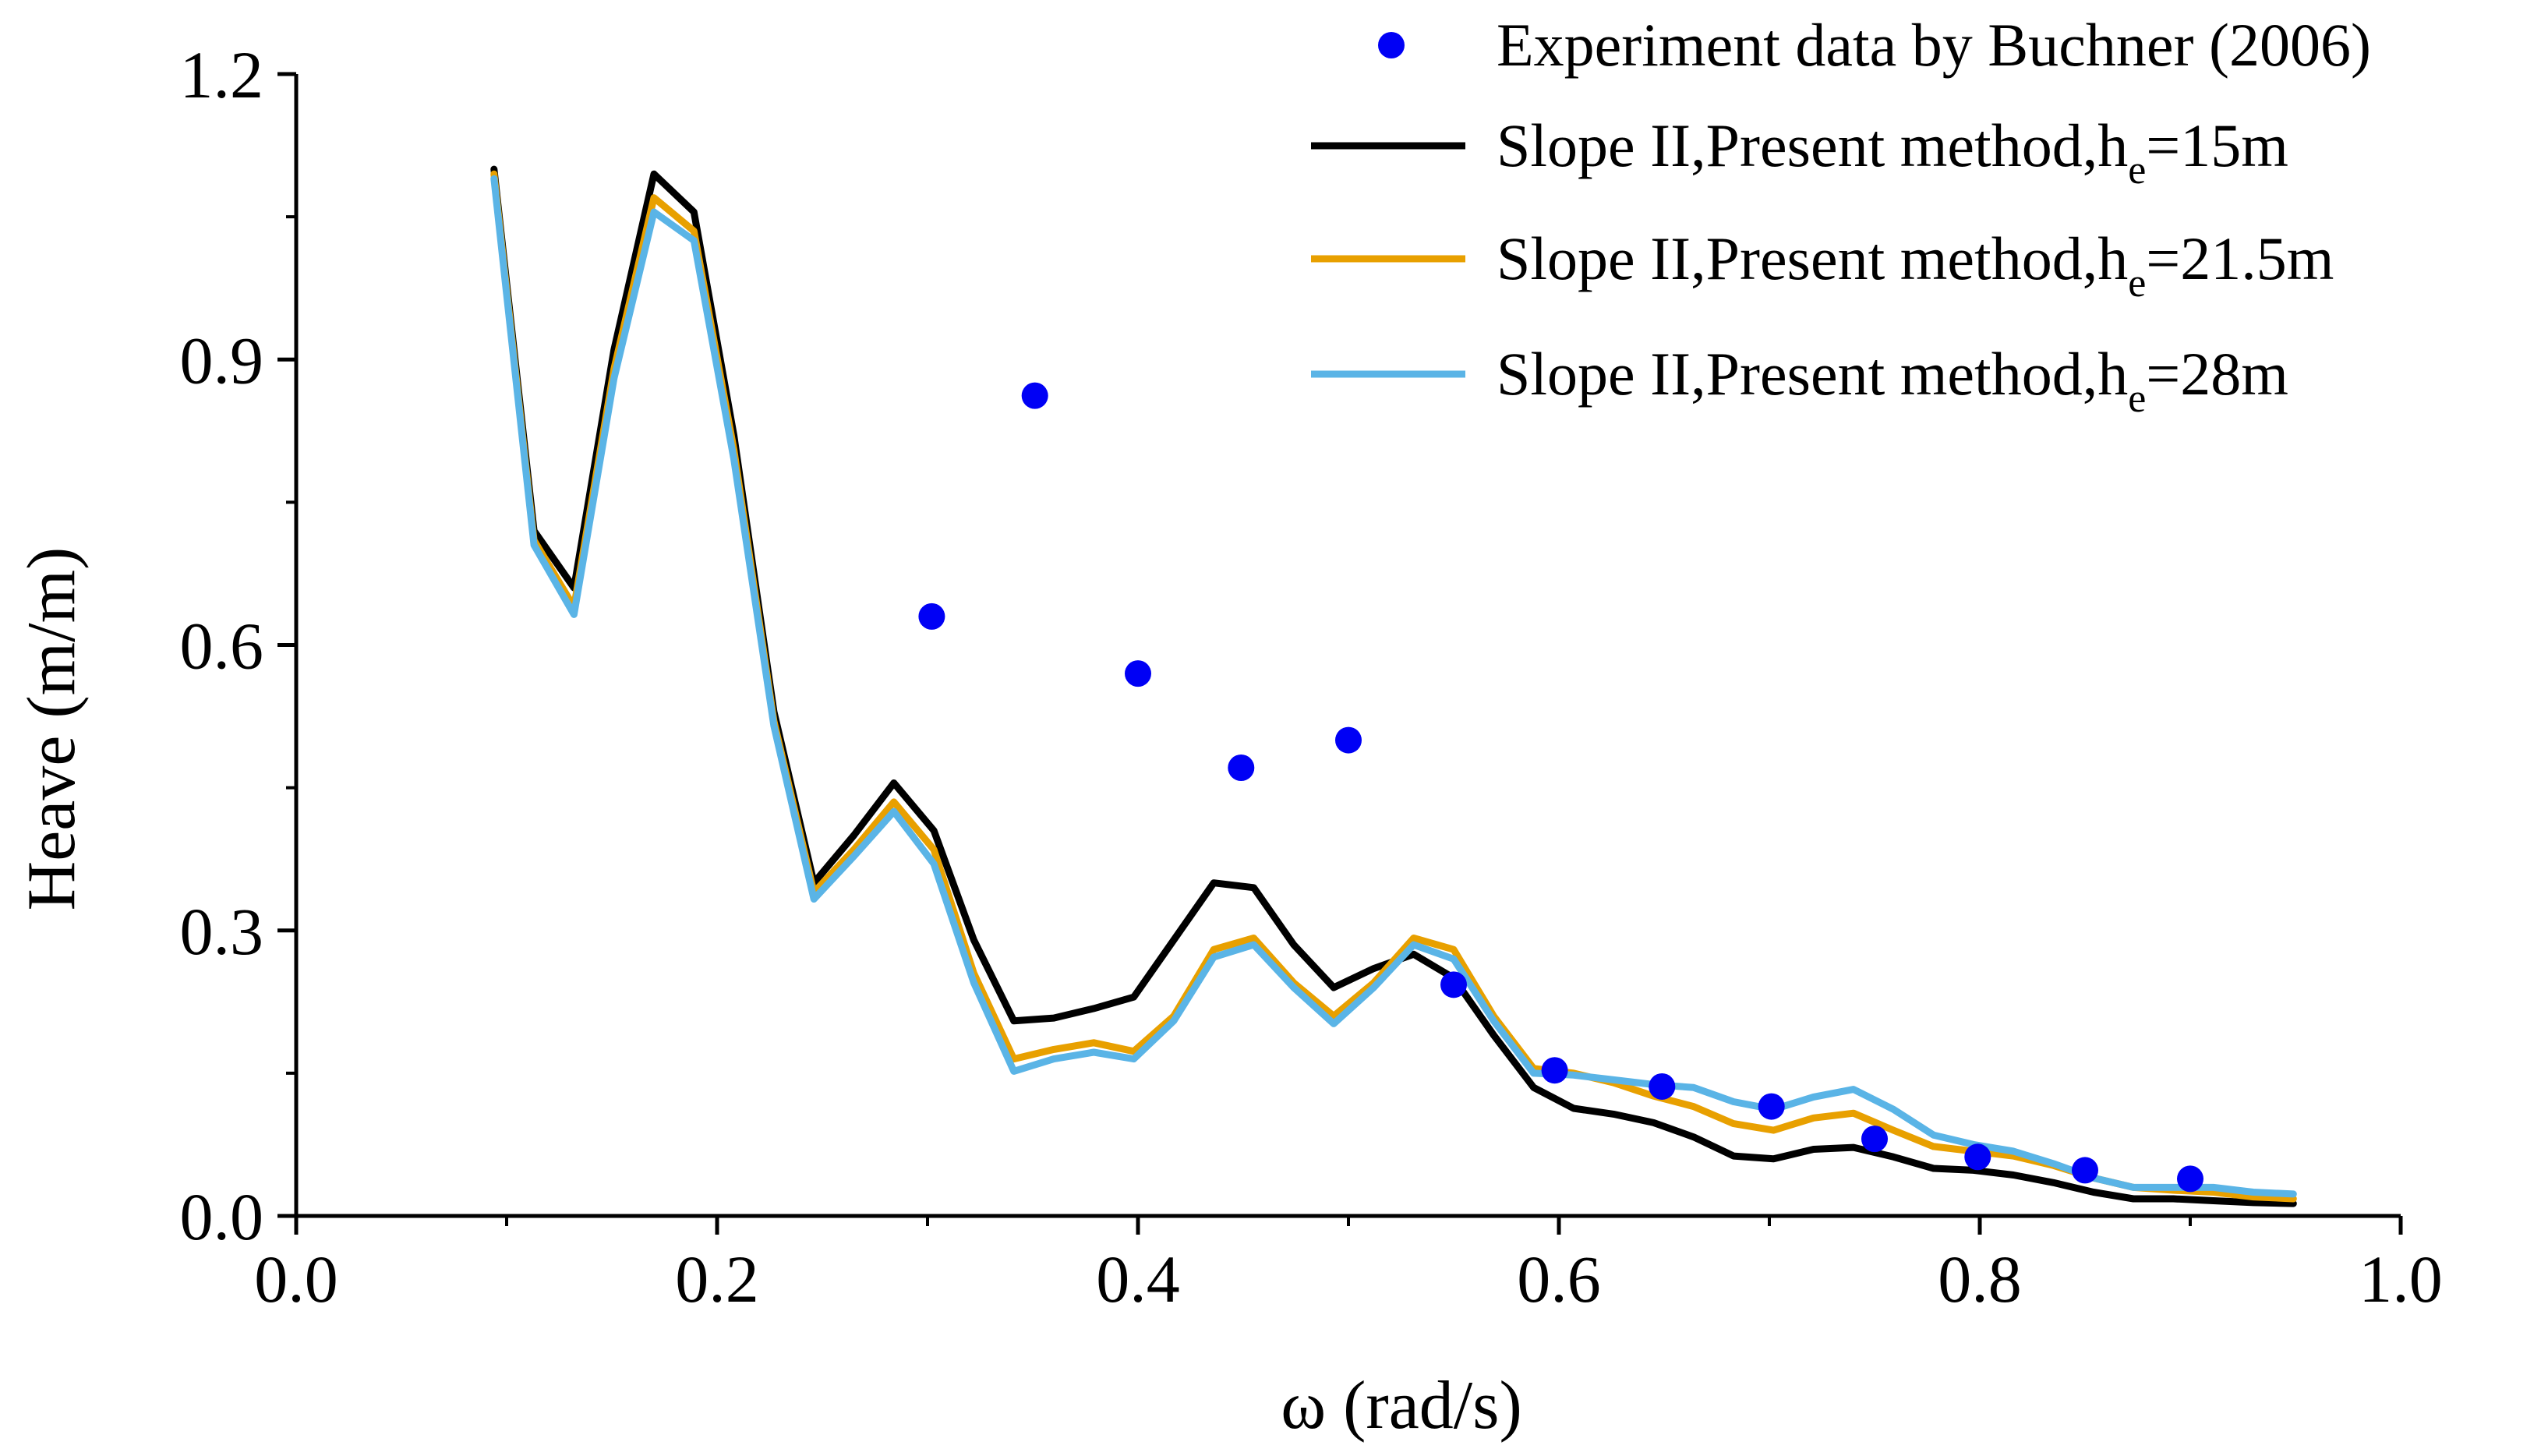  Describe the element at coordinates (1934, 45) in the screenshot. I see `legend-label-experiment: Experiment data by Buchner (2006)` at that location.